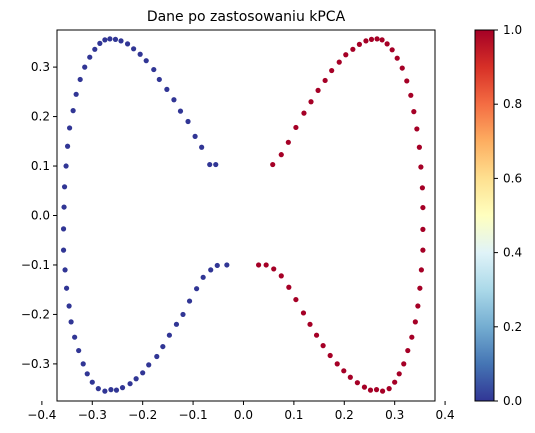  What do you see at coordinates (40, 117) in the screenshot?
I see `y-tick-label: 0.2` at bounding box center [40, 117].